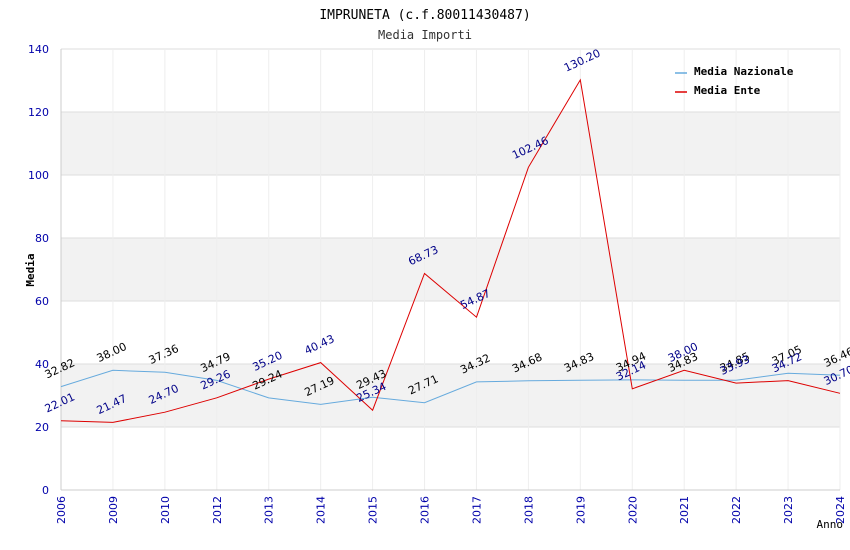 The image size is (850, 550). I want to click on y-tick-20: 20, so click(42, 427).